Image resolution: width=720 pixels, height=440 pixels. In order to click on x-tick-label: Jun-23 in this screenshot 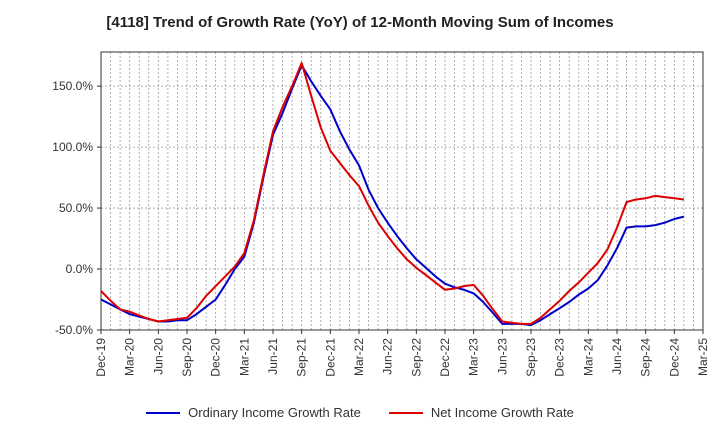, I will do `click(502, 356)`.